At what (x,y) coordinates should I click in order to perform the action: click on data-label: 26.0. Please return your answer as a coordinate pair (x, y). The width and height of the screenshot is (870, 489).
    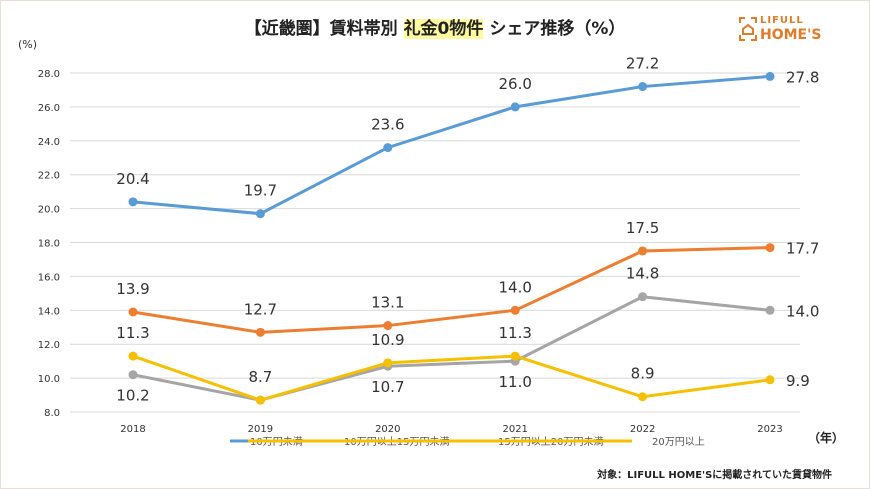
    Looking at the image, I should click on (514, 84).